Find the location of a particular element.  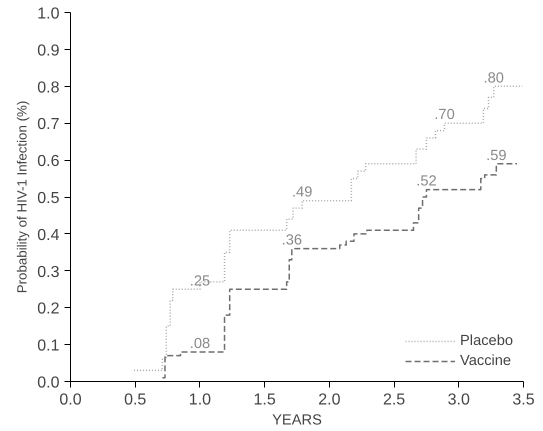

y-tick-label: 0.2 is located at coordinates (48, 309).